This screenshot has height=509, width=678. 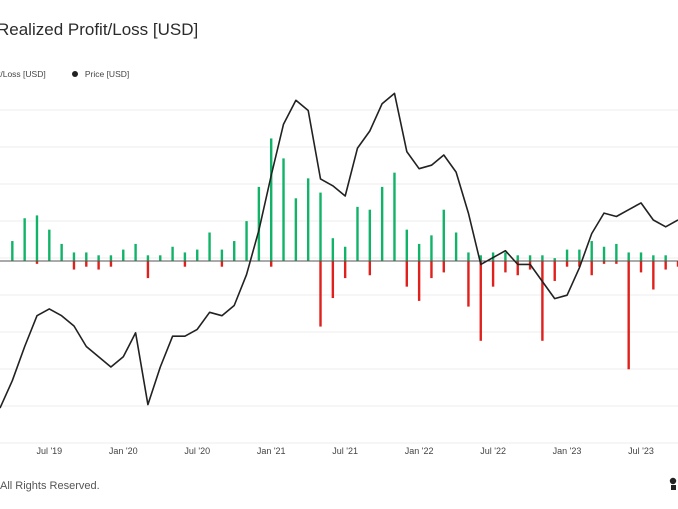 I want to click on x-tick-text: Jul '21, so click(x=345, y=451).